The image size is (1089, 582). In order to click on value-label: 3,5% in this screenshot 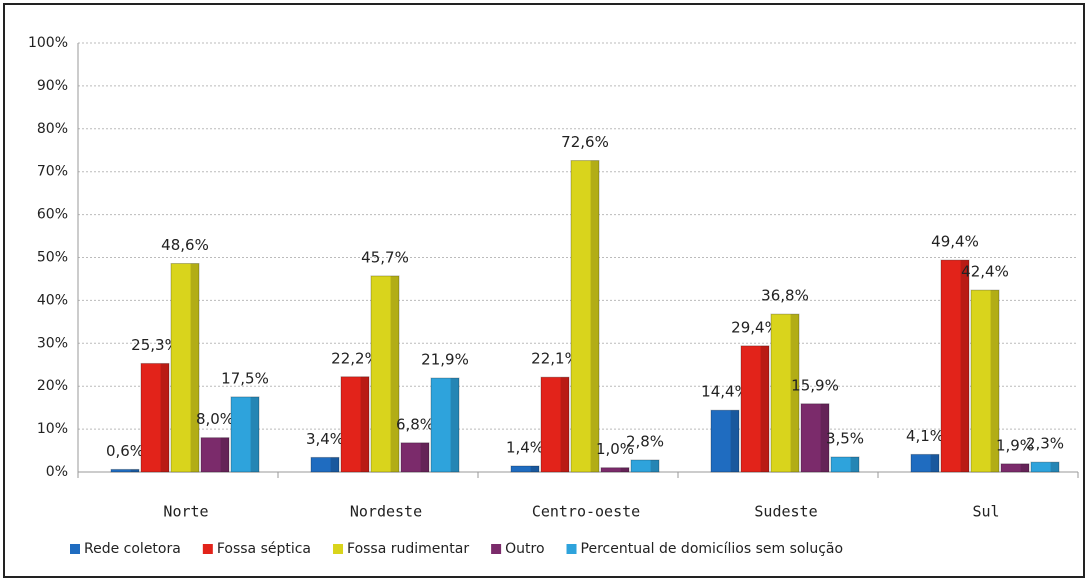, I will do `click(845, 438)`.